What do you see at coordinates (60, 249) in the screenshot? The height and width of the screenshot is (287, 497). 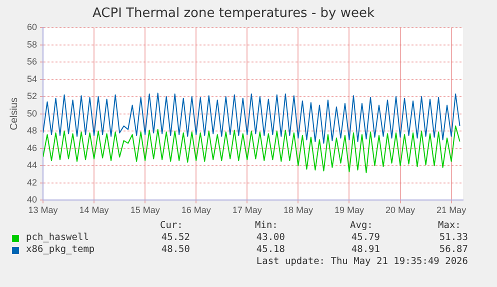 I see `legend-label: x86_pkg_temp` at bounding box center [60, 249].